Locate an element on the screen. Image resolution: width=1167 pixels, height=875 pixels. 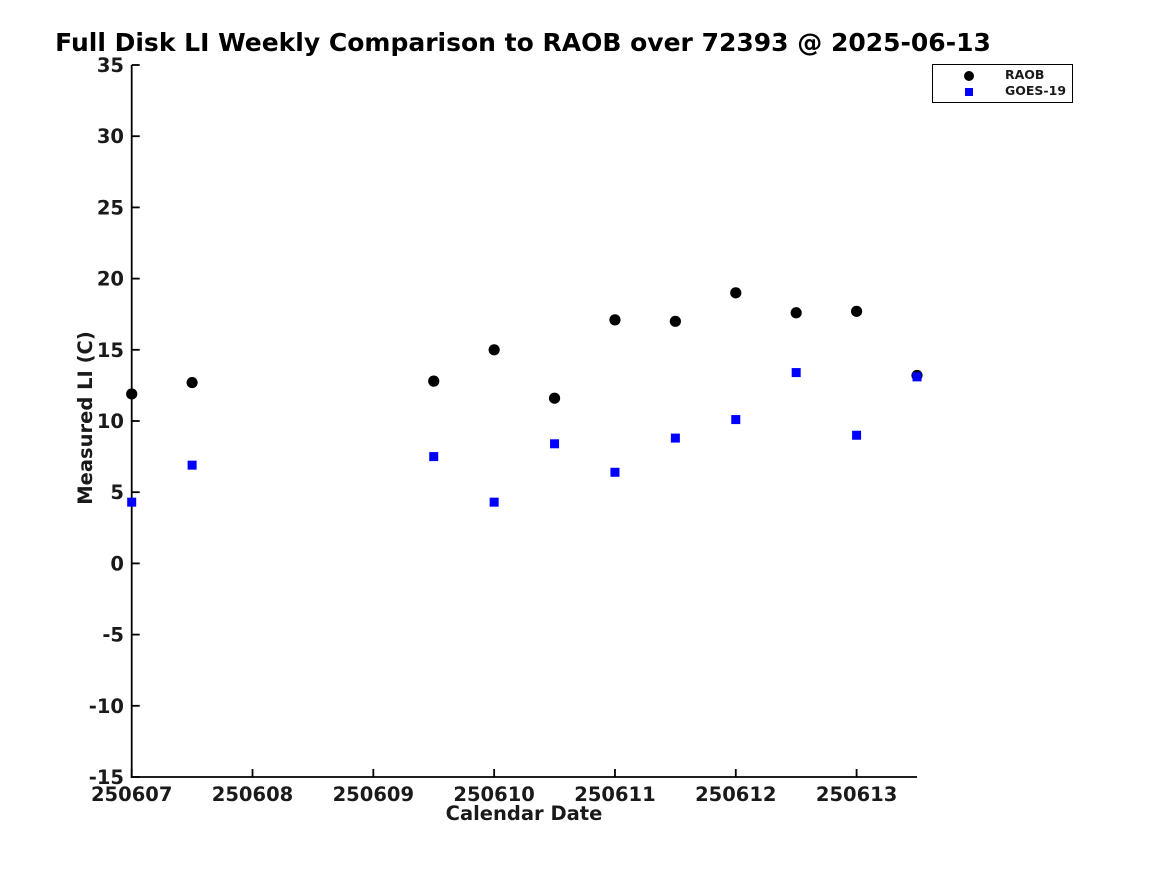
legend-label-raob: RAOB is located at coordinates (1025, 75).